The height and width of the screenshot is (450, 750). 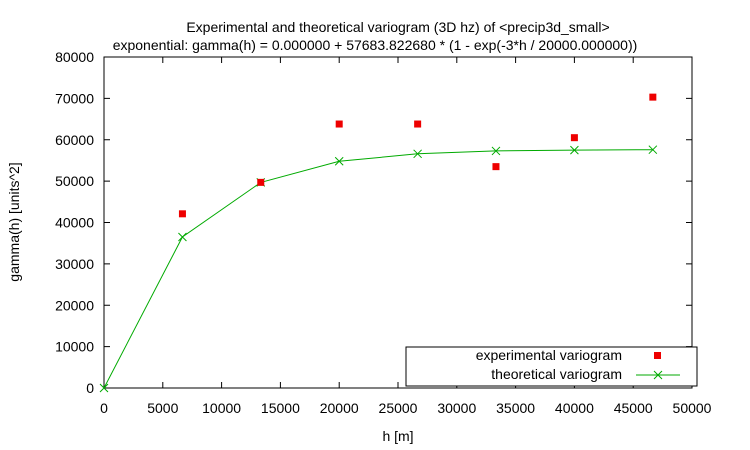 I want to click on x-tick-label: 10000, so click(x=221, y=408).